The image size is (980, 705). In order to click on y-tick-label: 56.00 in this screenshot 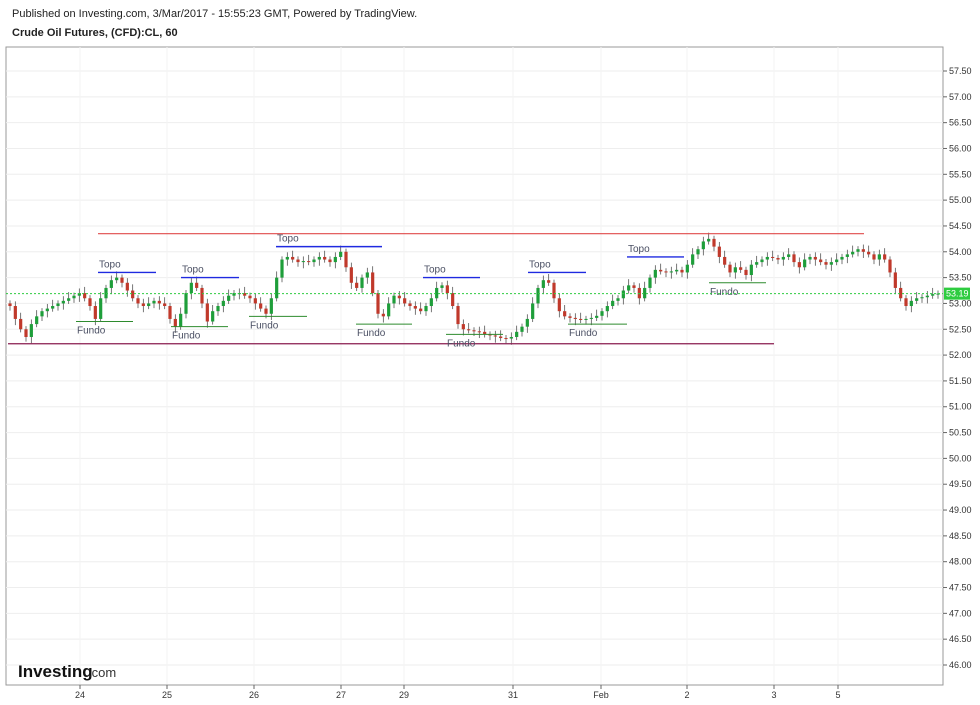, I will do `click(960, 148)`.